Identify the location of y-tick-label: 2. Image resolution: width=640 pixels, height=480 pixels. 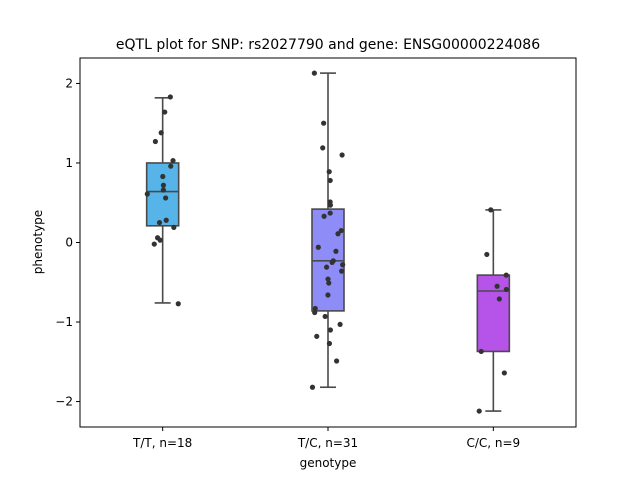
(69, 83).